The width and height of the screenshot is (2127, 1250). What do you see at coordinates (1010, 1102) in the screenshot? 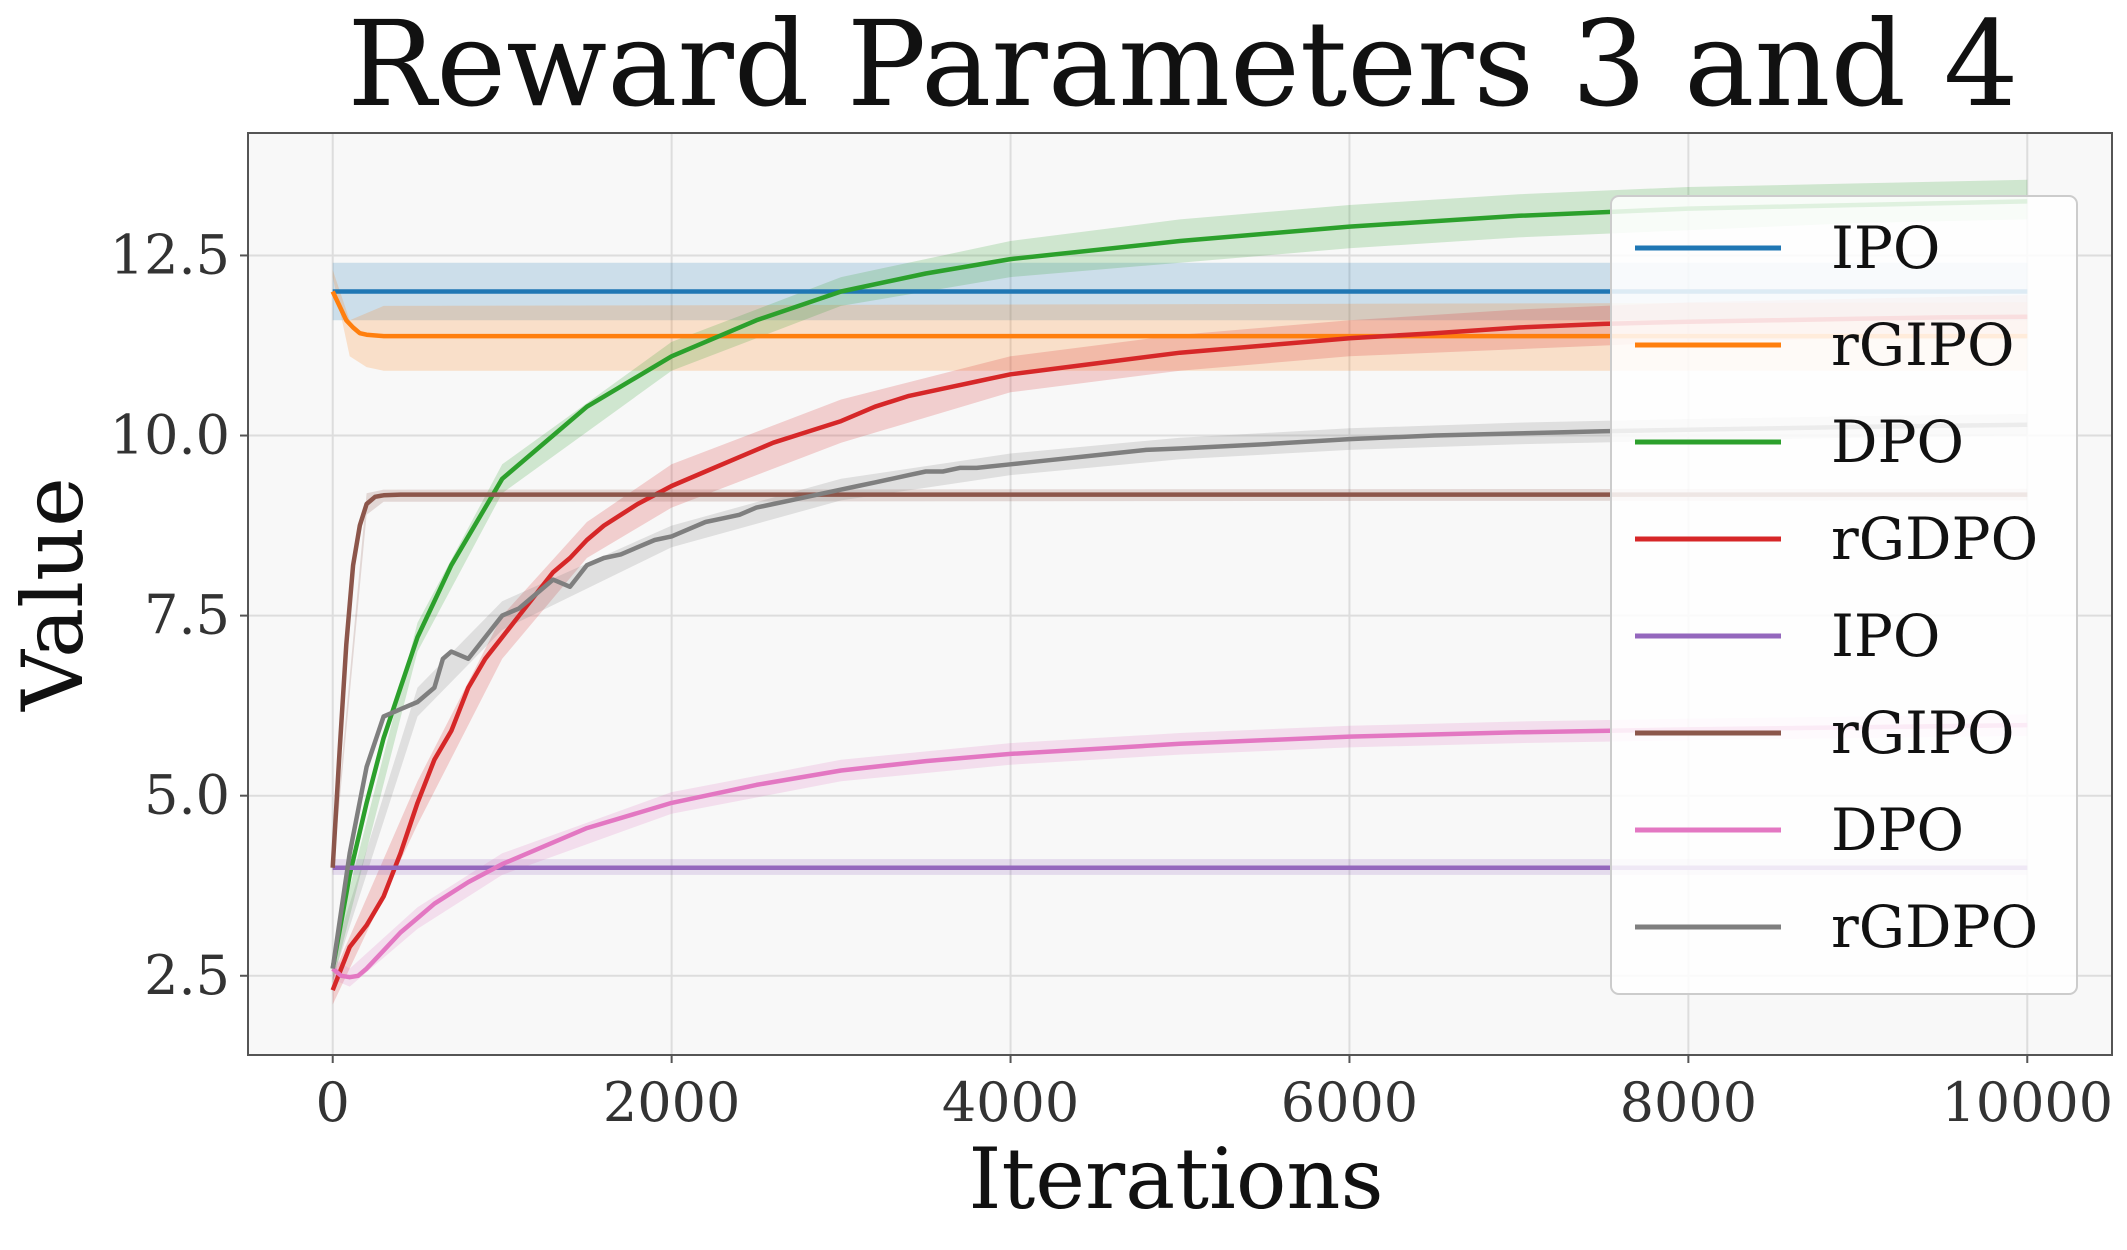
I see `x-tick-label: 4000` at bounding box center [1010, 1102].